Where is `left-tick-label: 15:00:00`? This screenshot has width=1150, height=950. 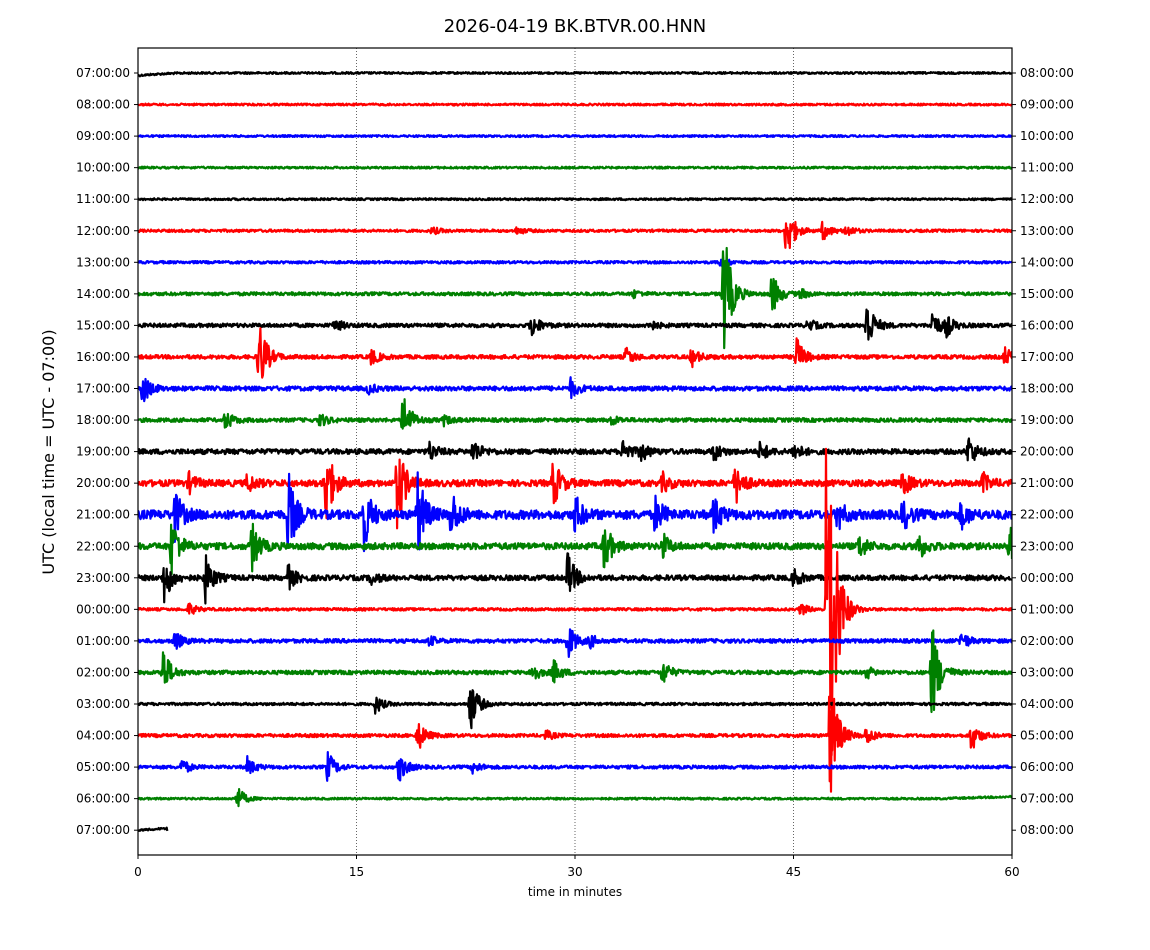
left-tick-label: 15:00:00 is located at coordinates (103, 325).